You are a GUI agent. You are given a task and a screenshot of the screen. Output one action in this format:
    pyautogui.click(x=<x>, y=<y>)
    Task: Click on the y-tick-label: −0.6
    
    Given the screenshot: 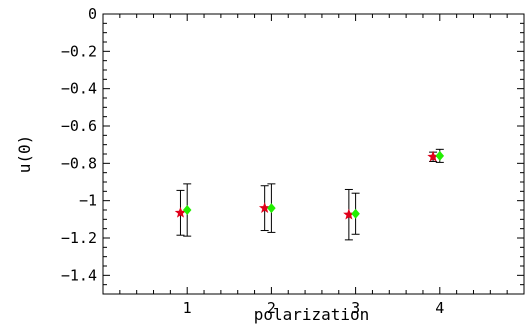 What is the action you would take?
    pyautogui.click(x=79, y=126)
    